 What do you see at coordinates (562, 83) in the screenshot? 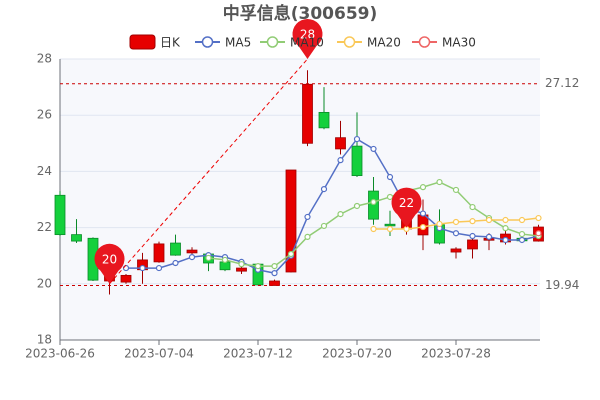
I see `mark-line-label: 27.12` at bounding box center [562, 83].